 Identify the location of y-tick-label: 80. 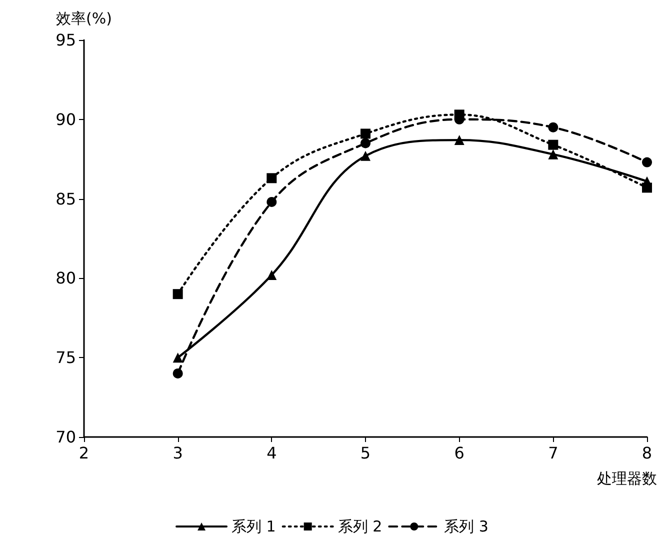
(66, 278).